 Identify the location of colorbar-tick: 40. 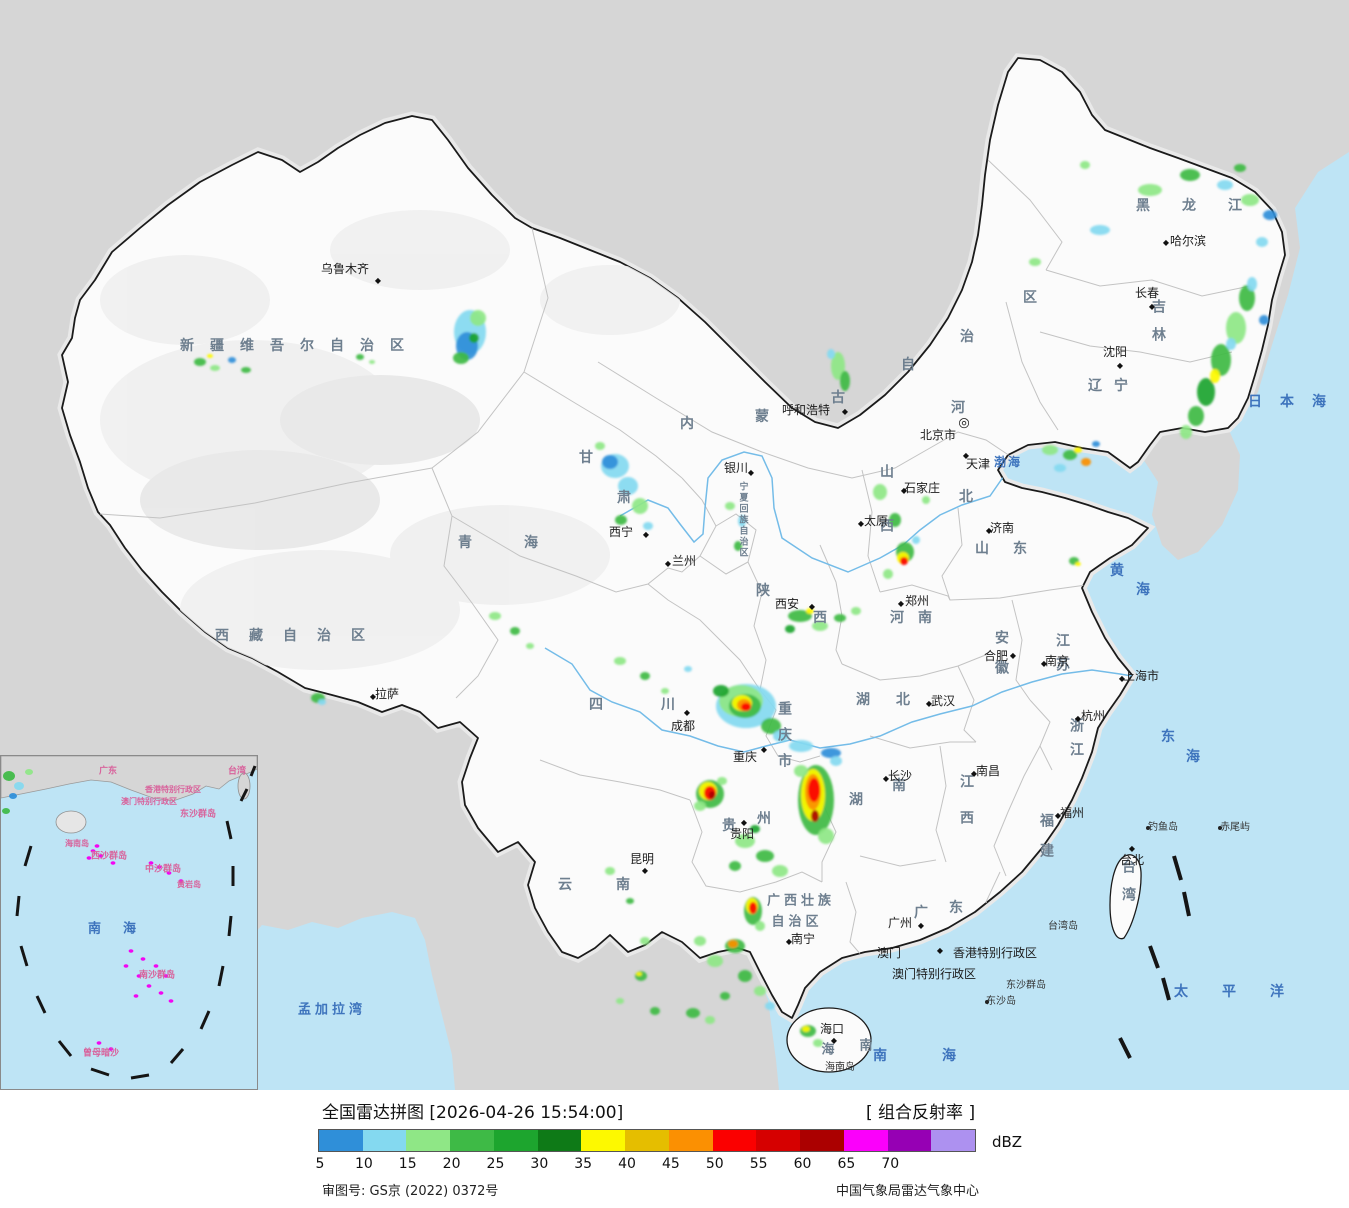
(627, 1164).